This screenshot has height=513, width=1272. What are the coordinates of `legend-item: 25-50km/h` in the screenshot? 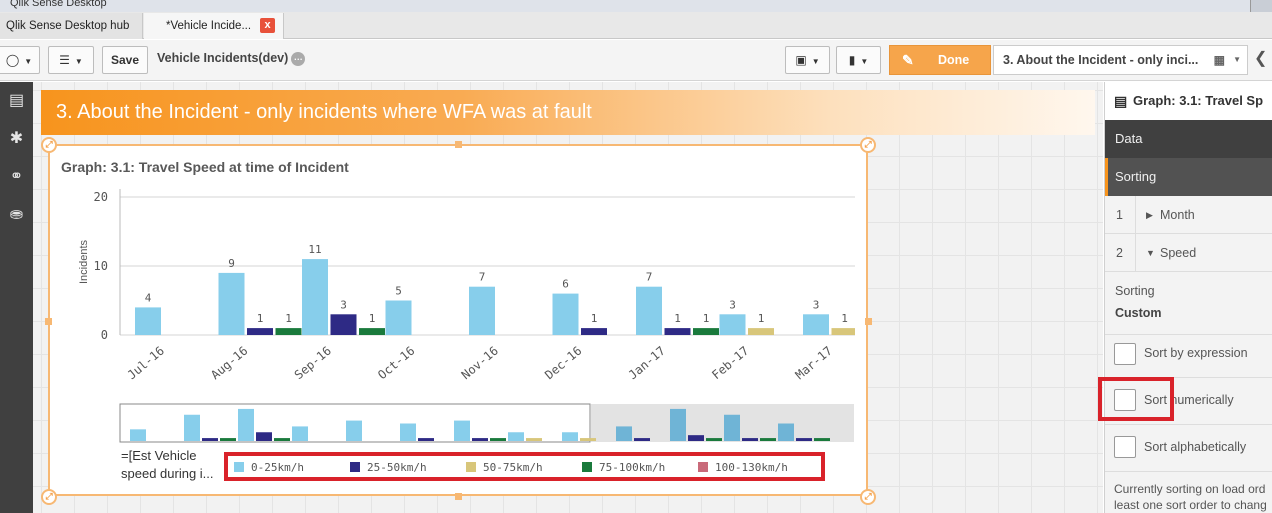 It's located at (388, 467).